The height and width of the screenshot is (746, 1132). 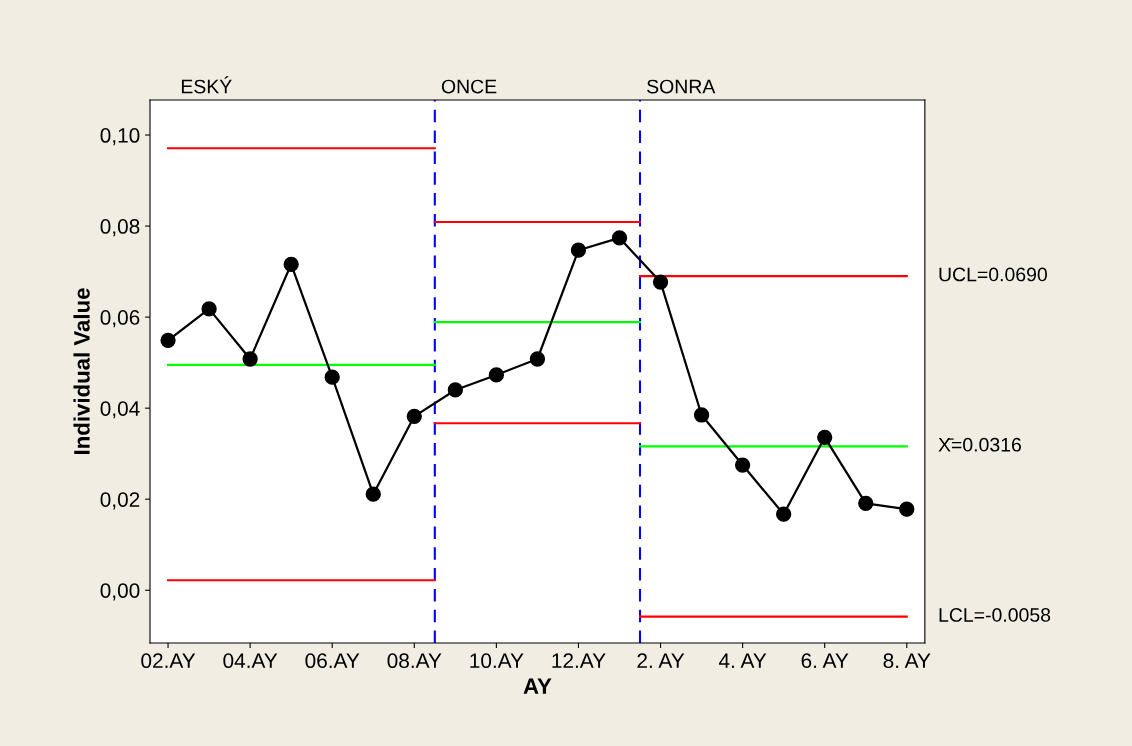 What do you see at coordinates (995, 615) in the screenshot?
I see `text: LCL=-0.0058` at bounding box center [995, 615].